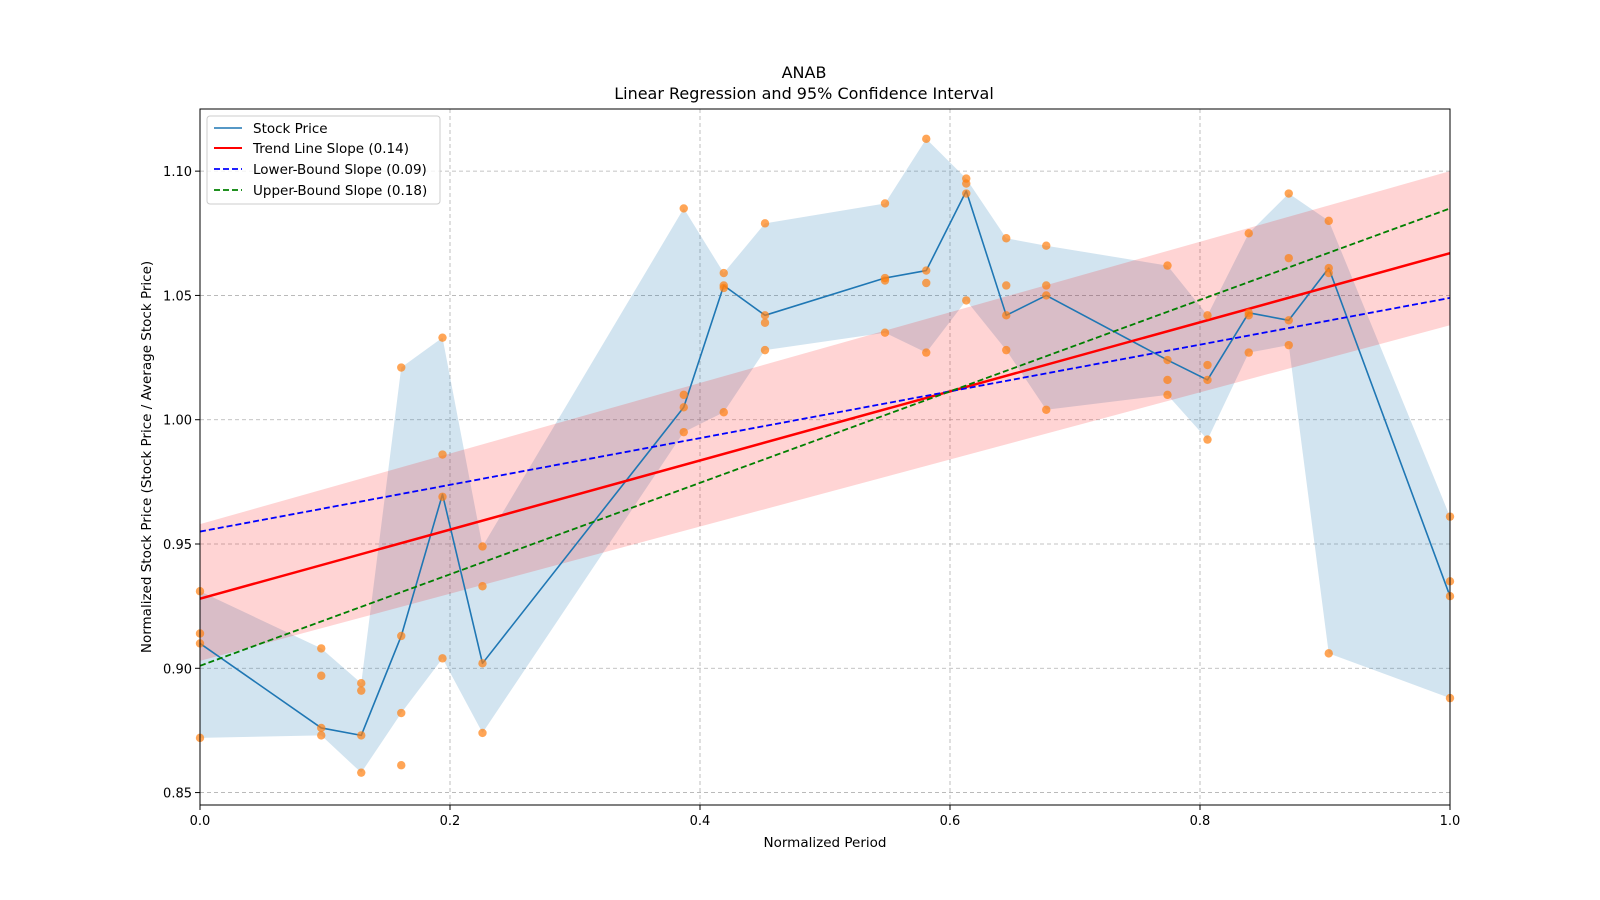 This screenshot has width=1600, height=900. Describe the element at coordinates (950, 821) in the screenshot. I see `x-tick-label: 0.6` at that location.